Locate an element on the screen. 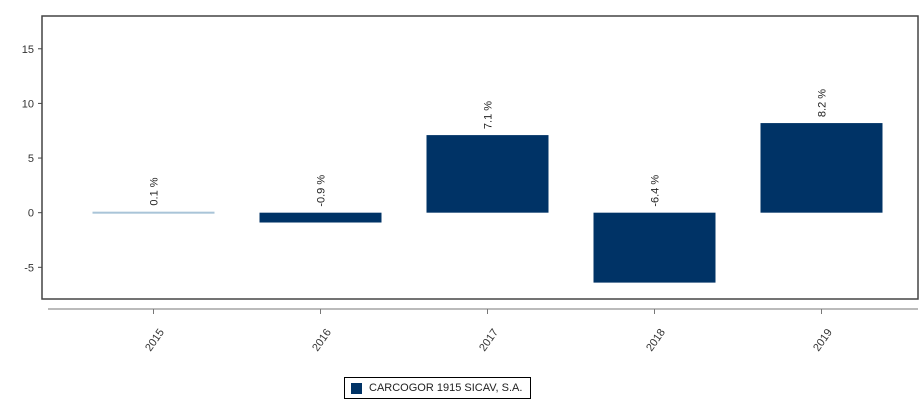 This screenshot has height=400, width=920. y-axis: -5 0 5 10 15 is located at coordinates (32, 159).